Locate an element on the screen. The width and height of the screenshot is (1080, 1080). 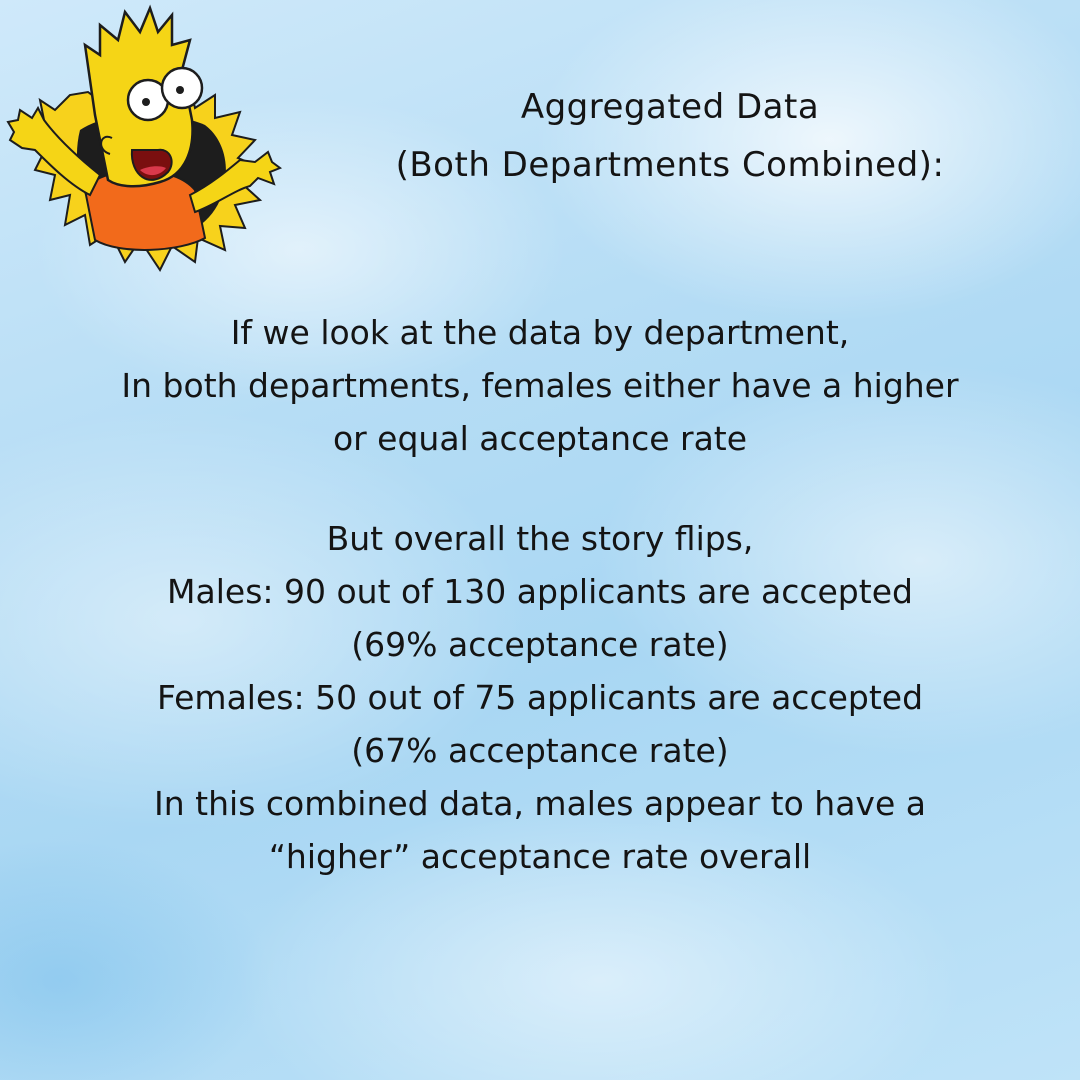
intro-line: or equal acceptance rate is located at coordinates (540, 438).